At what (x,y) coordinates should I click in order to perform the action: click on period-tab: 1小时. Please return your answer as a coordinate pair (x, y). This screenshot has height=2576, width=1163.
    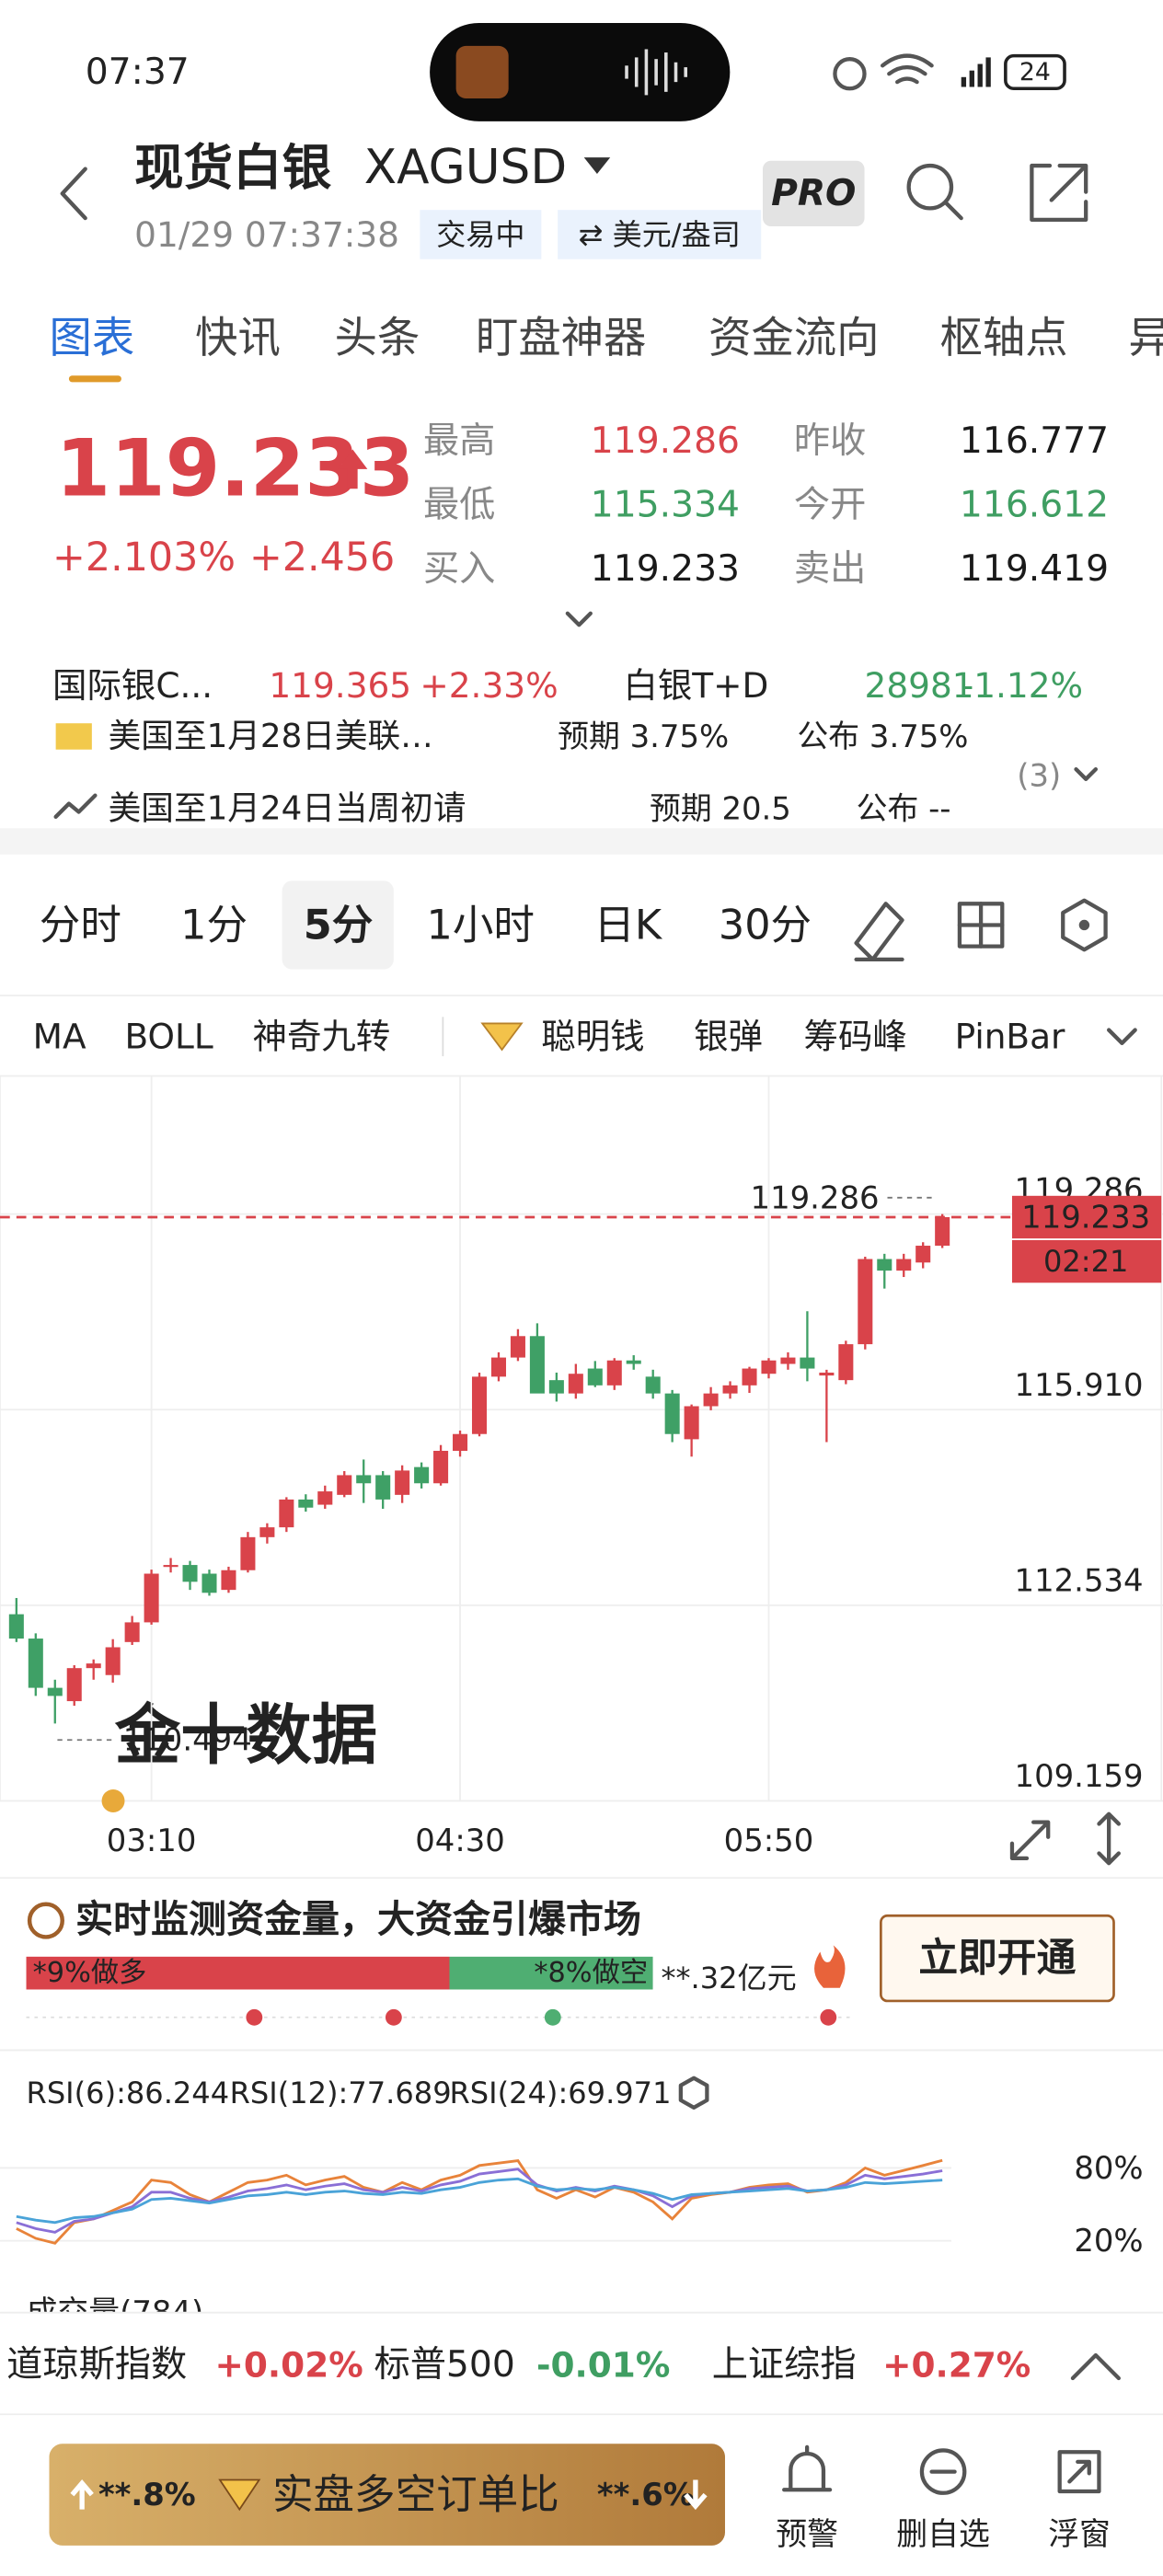
    Looking at the image, I should click on (481, 925).